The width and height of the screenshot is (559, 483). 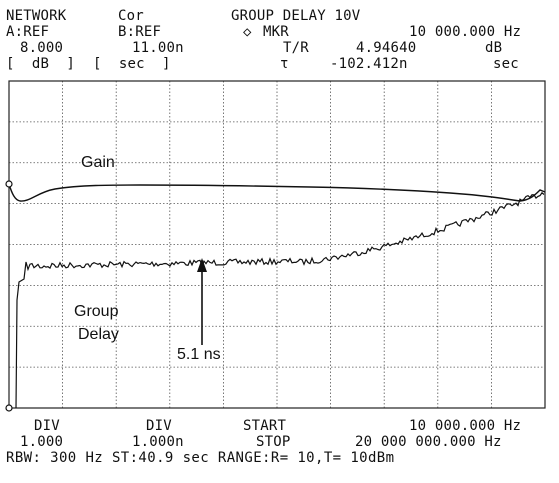 What do you see at coordinates (494, 48) in the screenshot?
I see `tr-unit: dB` at bounding box center [494, 48].